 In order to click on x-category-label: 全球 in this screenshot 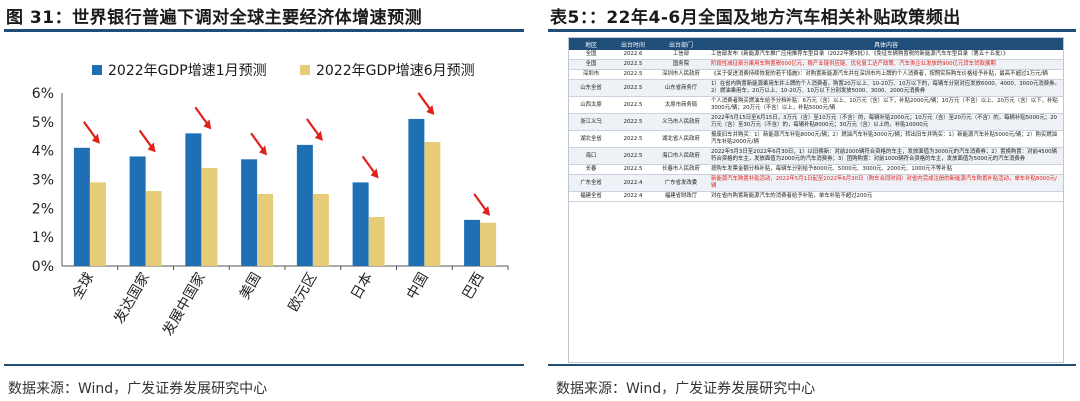, I will do `click(83, 286)`.